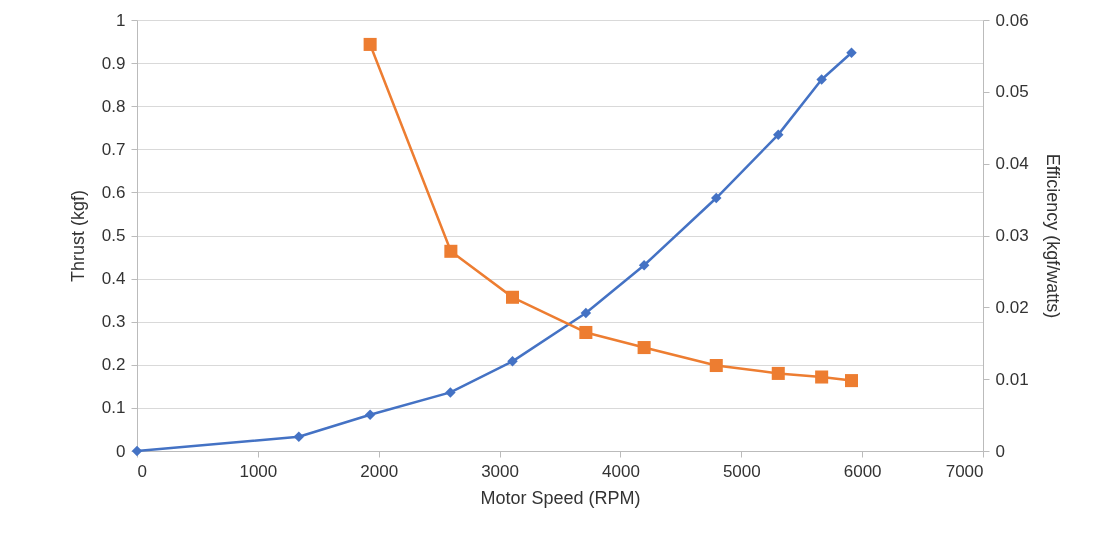  Describe the element at coordinates (741, 471) in the screenshot. I see `x-tick-label: 5000` at that location.